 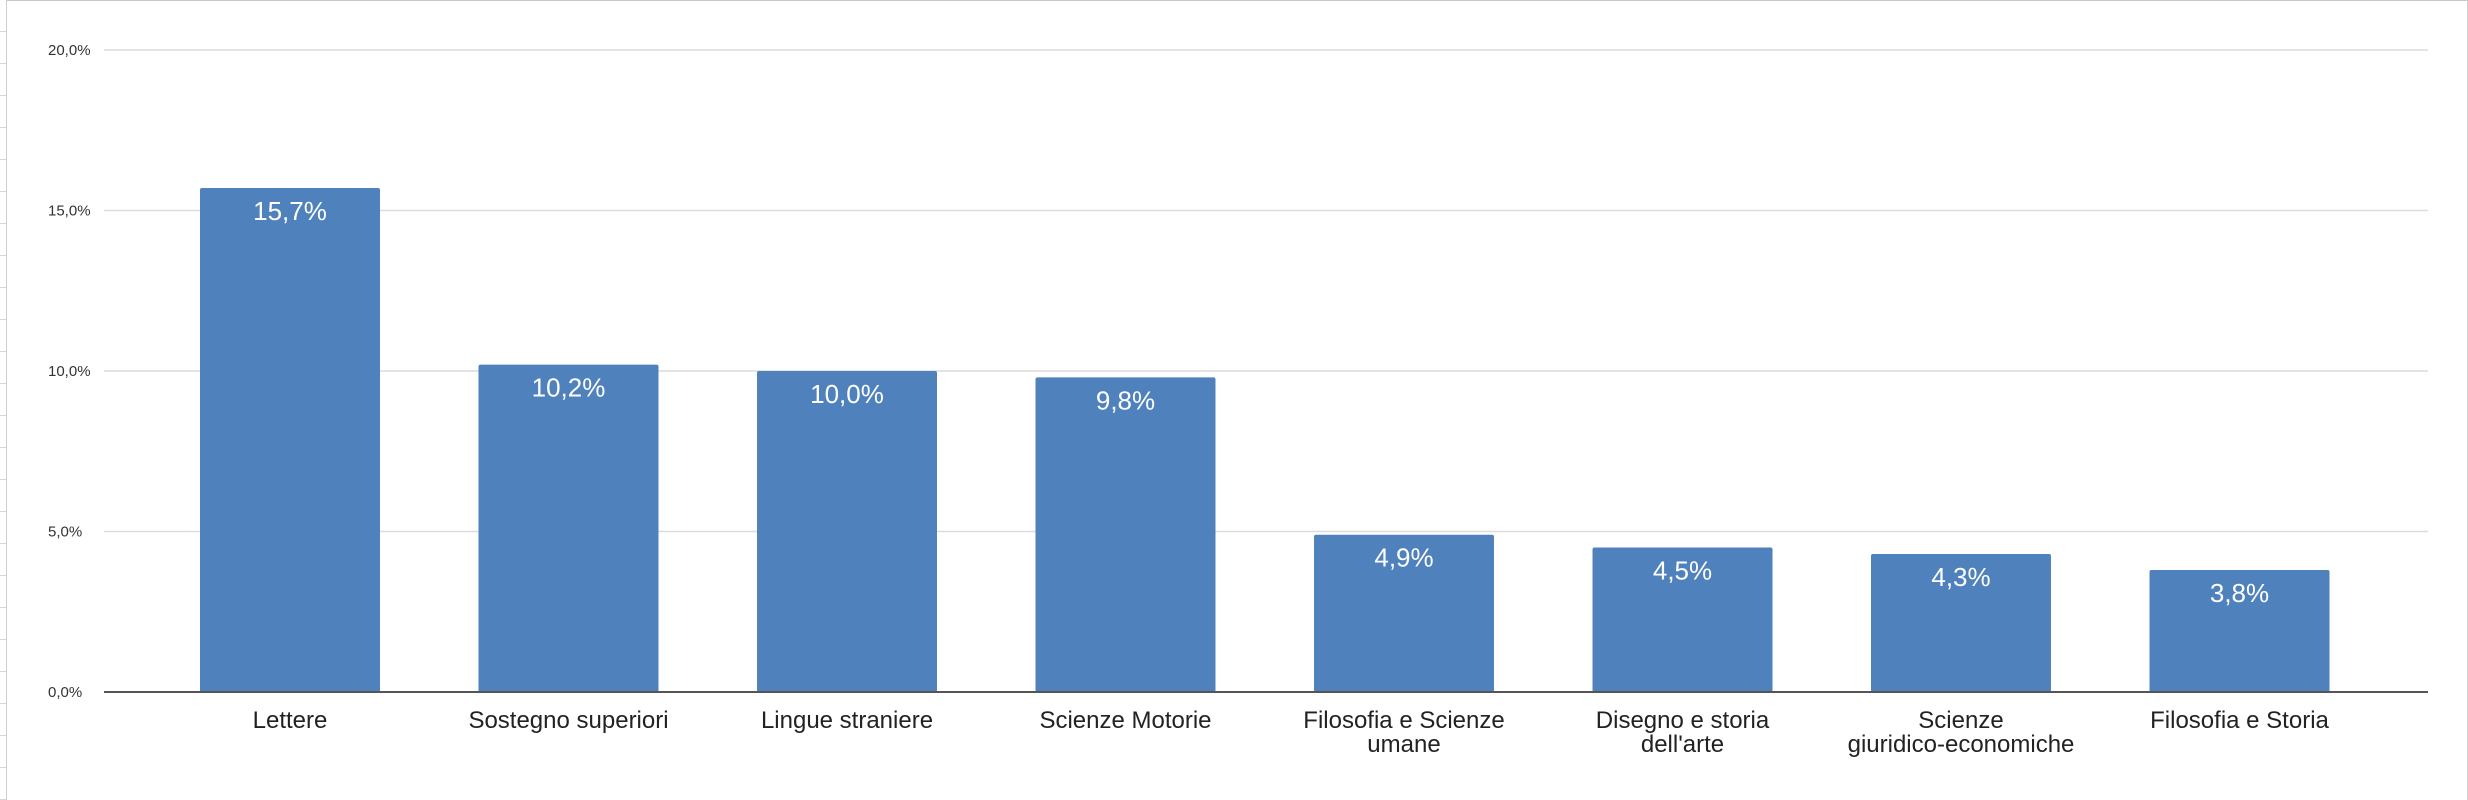 I want to click on data-label: 10,2%, so click(x=569, y=388).